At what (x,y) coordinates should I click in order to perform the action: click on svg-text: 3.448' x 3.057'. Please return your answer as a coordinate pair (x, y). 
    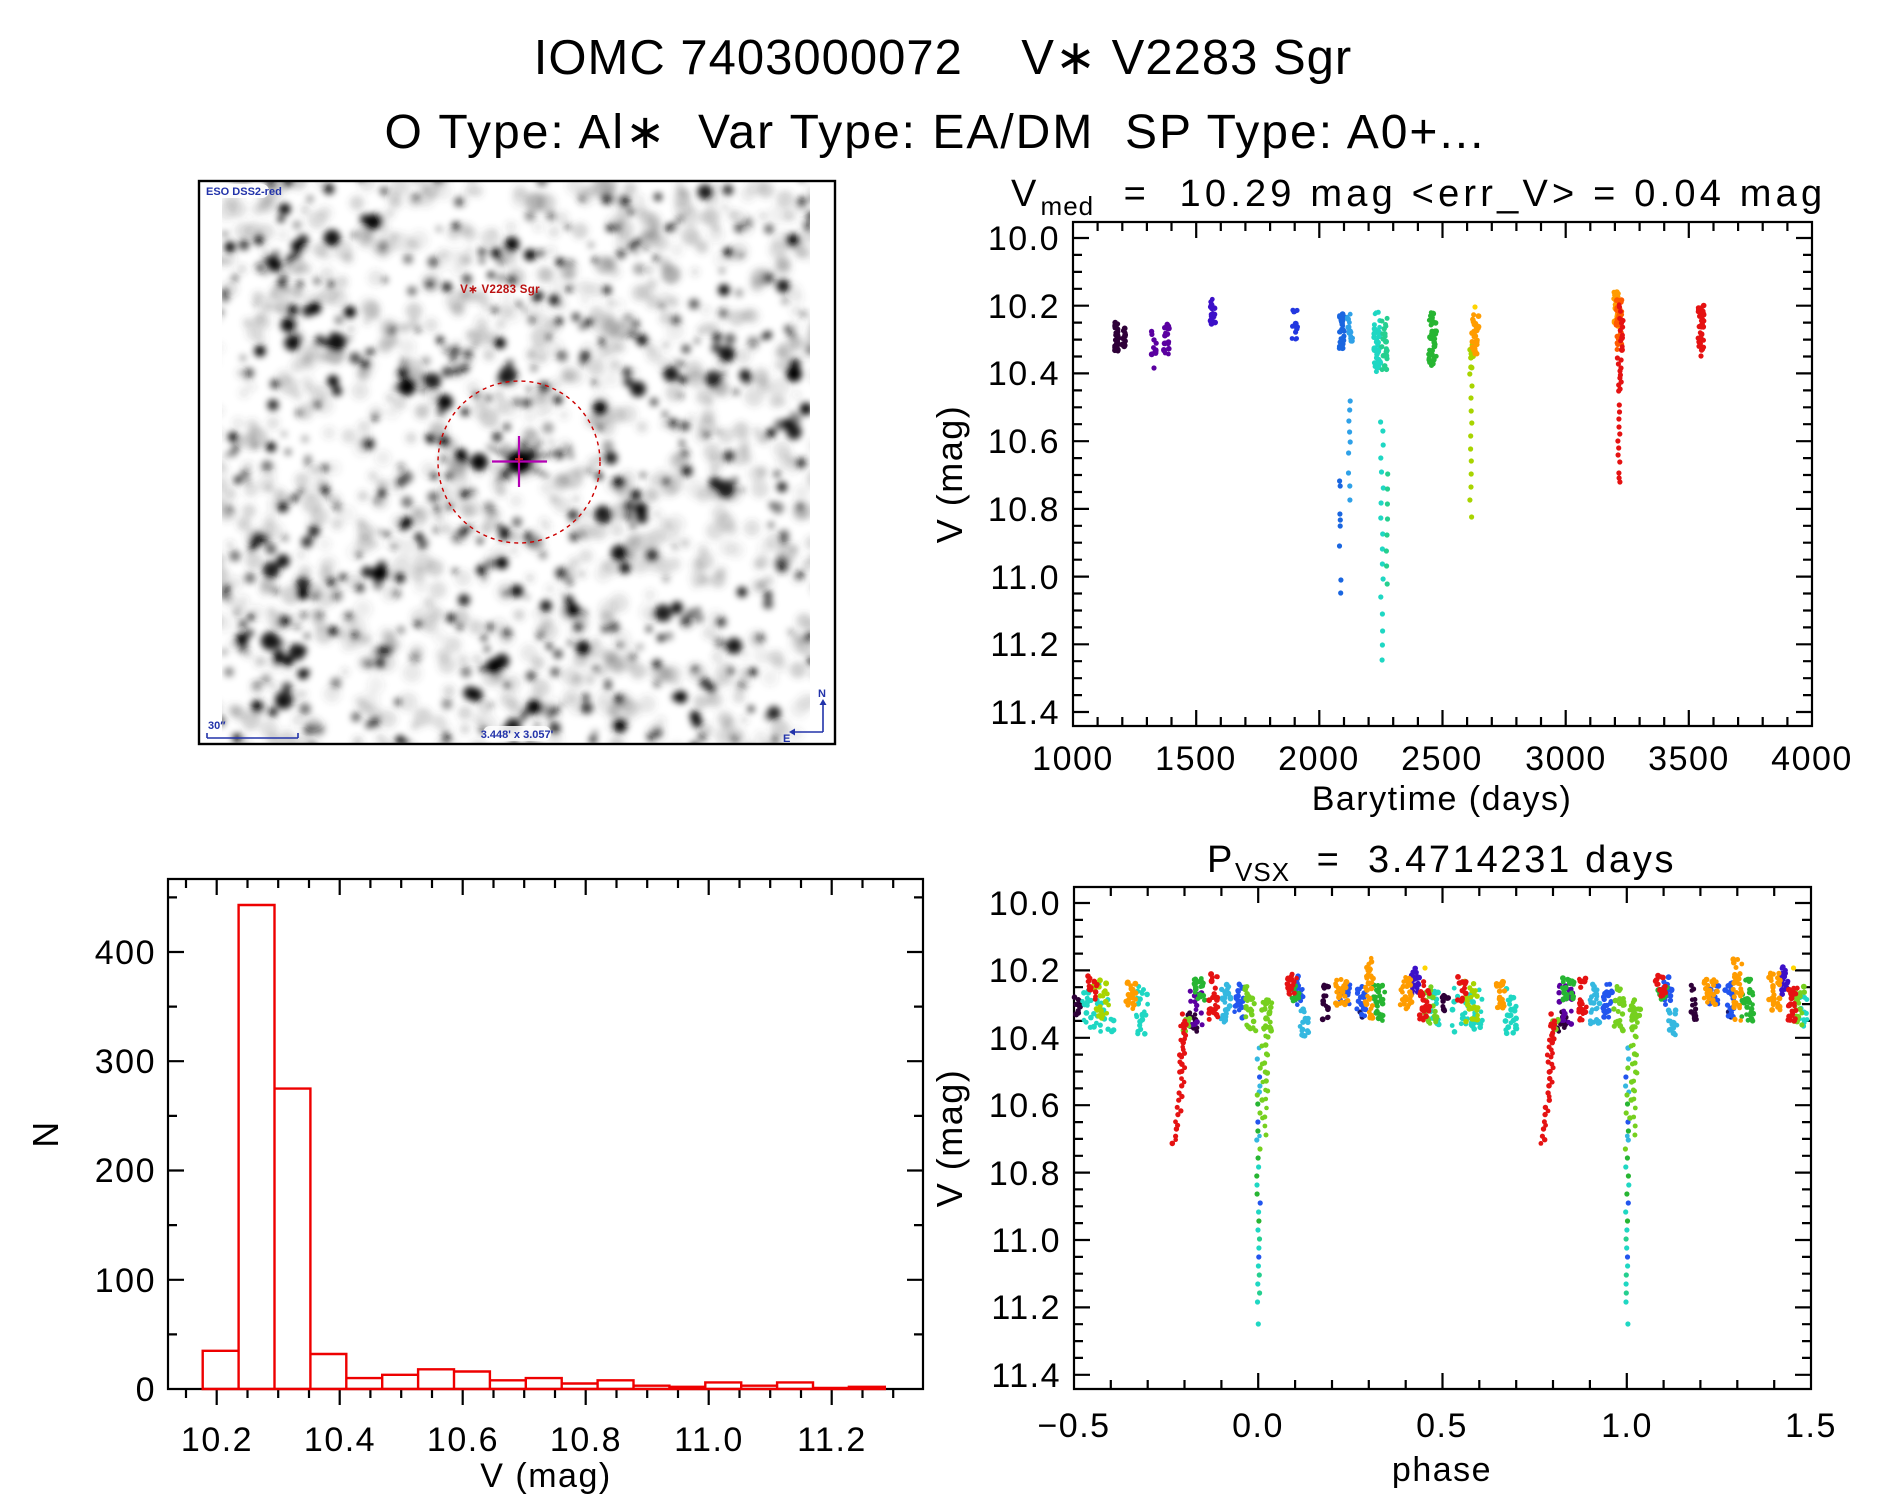
    Looking at the image, I should click on (517, 735).